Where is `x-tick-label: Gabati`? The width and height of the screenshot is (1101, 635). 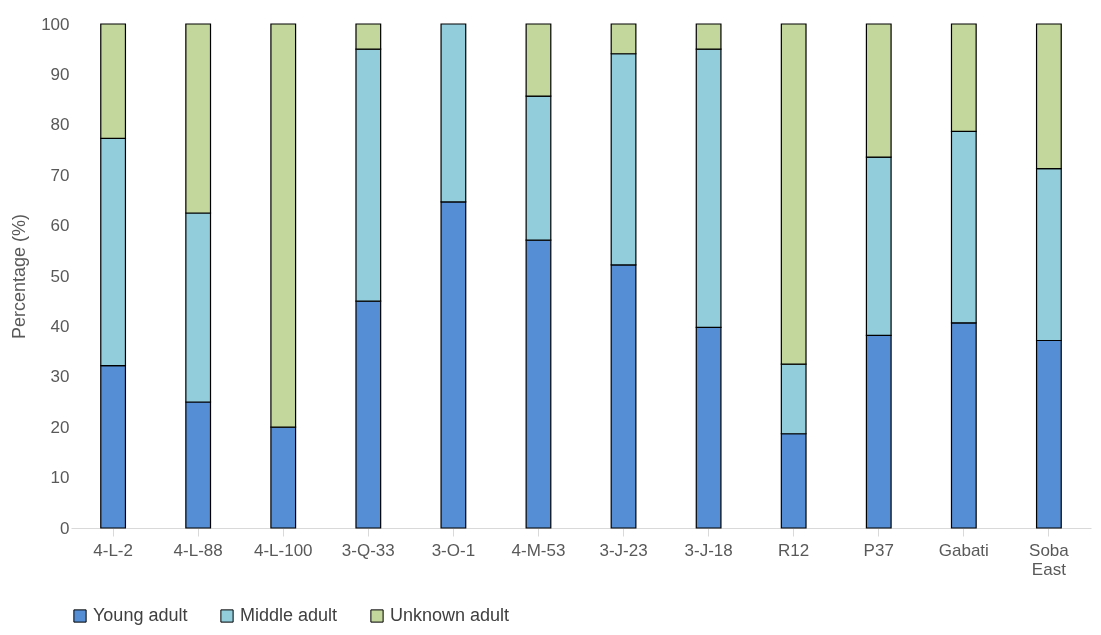
x-tick-label: Gabati is located at coordinates (963, 550).